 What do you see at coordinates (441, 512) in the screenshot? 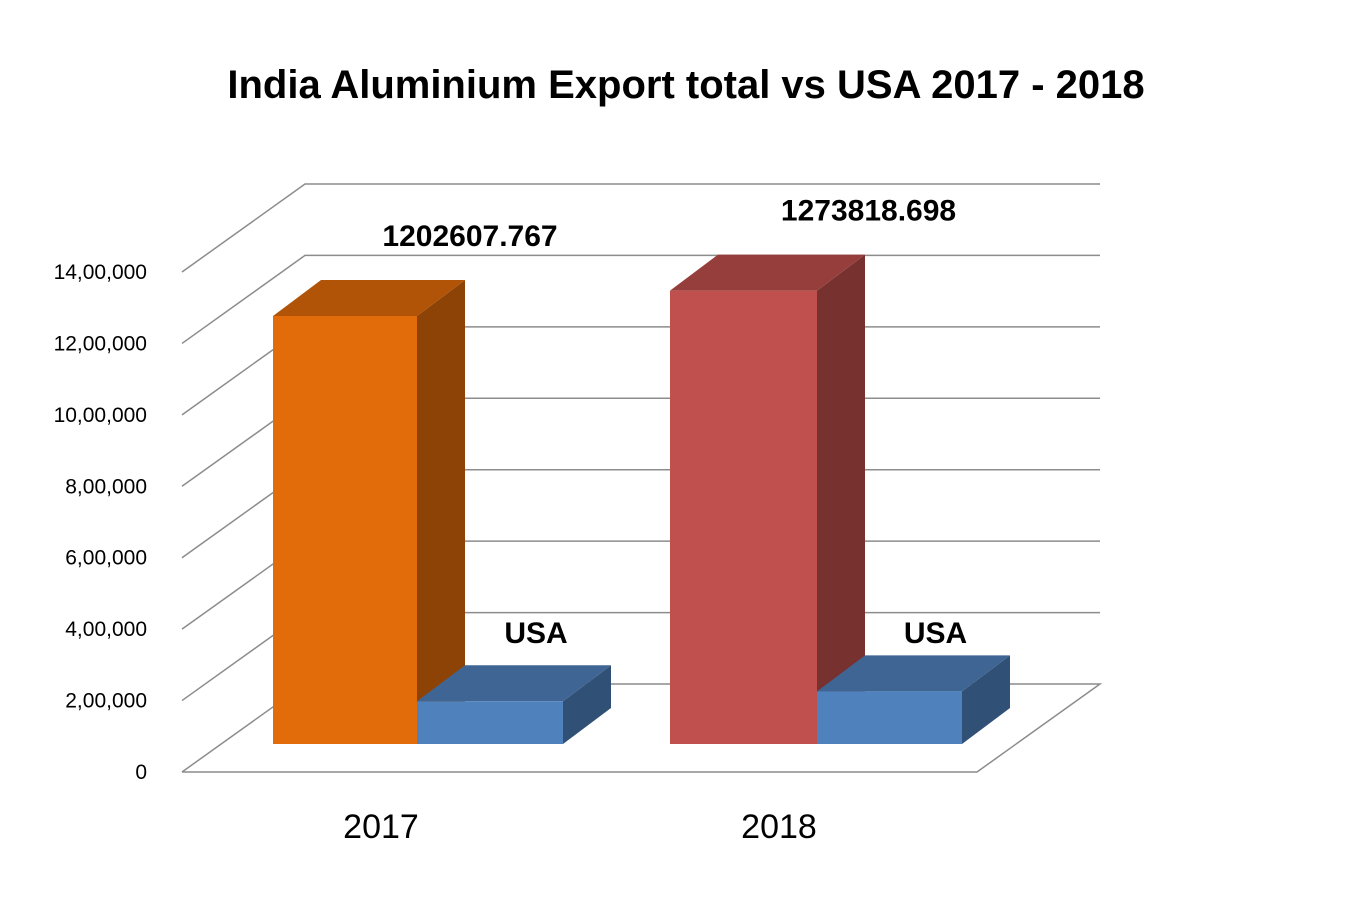
I see `bar-total-2017-side` at bounding box center [441, 512].